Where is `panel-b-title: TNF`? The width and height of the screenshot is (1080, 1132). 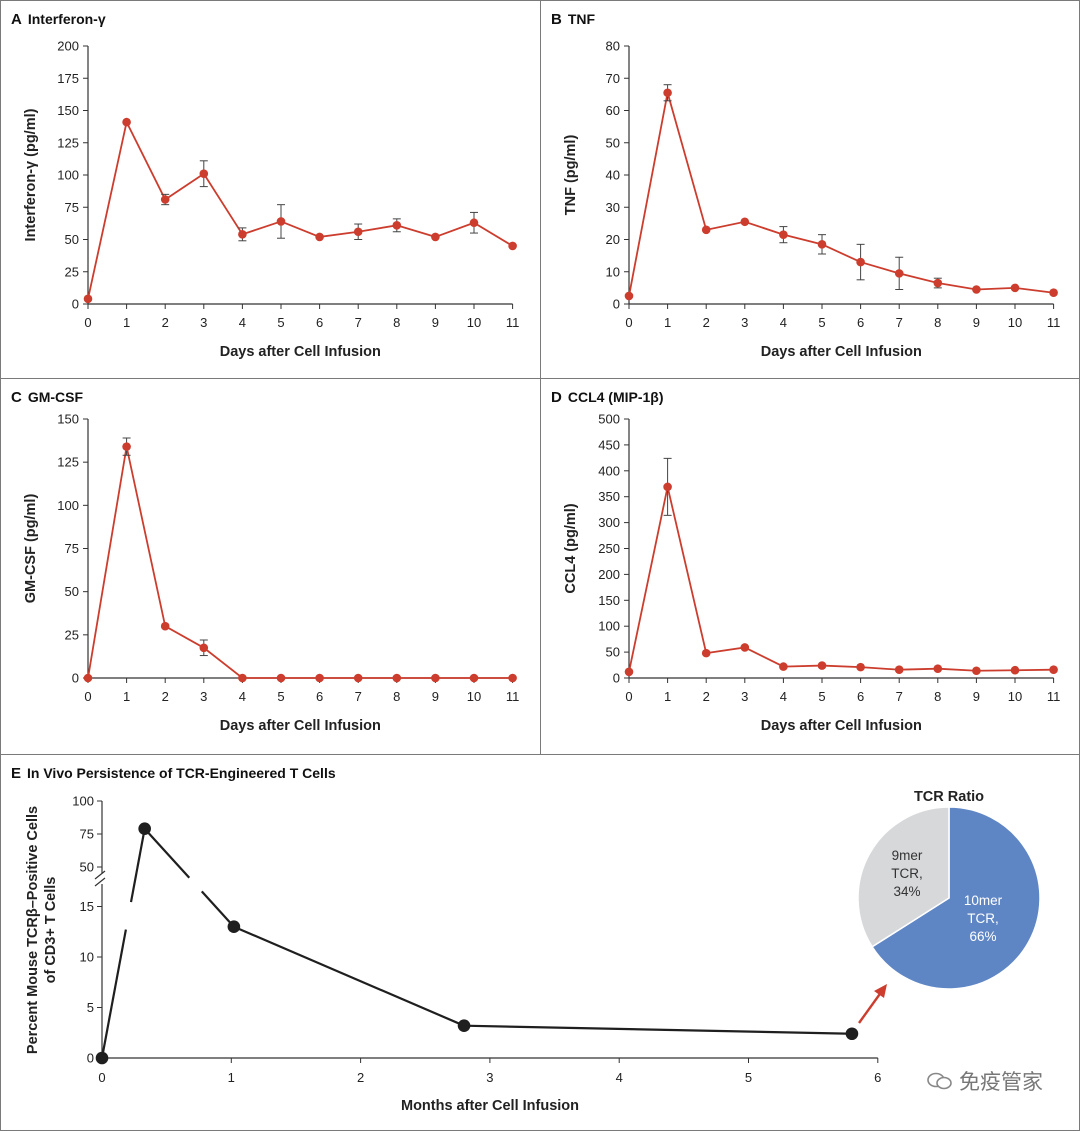
panel-b-title: TNF is located at coordinates (581, 19).